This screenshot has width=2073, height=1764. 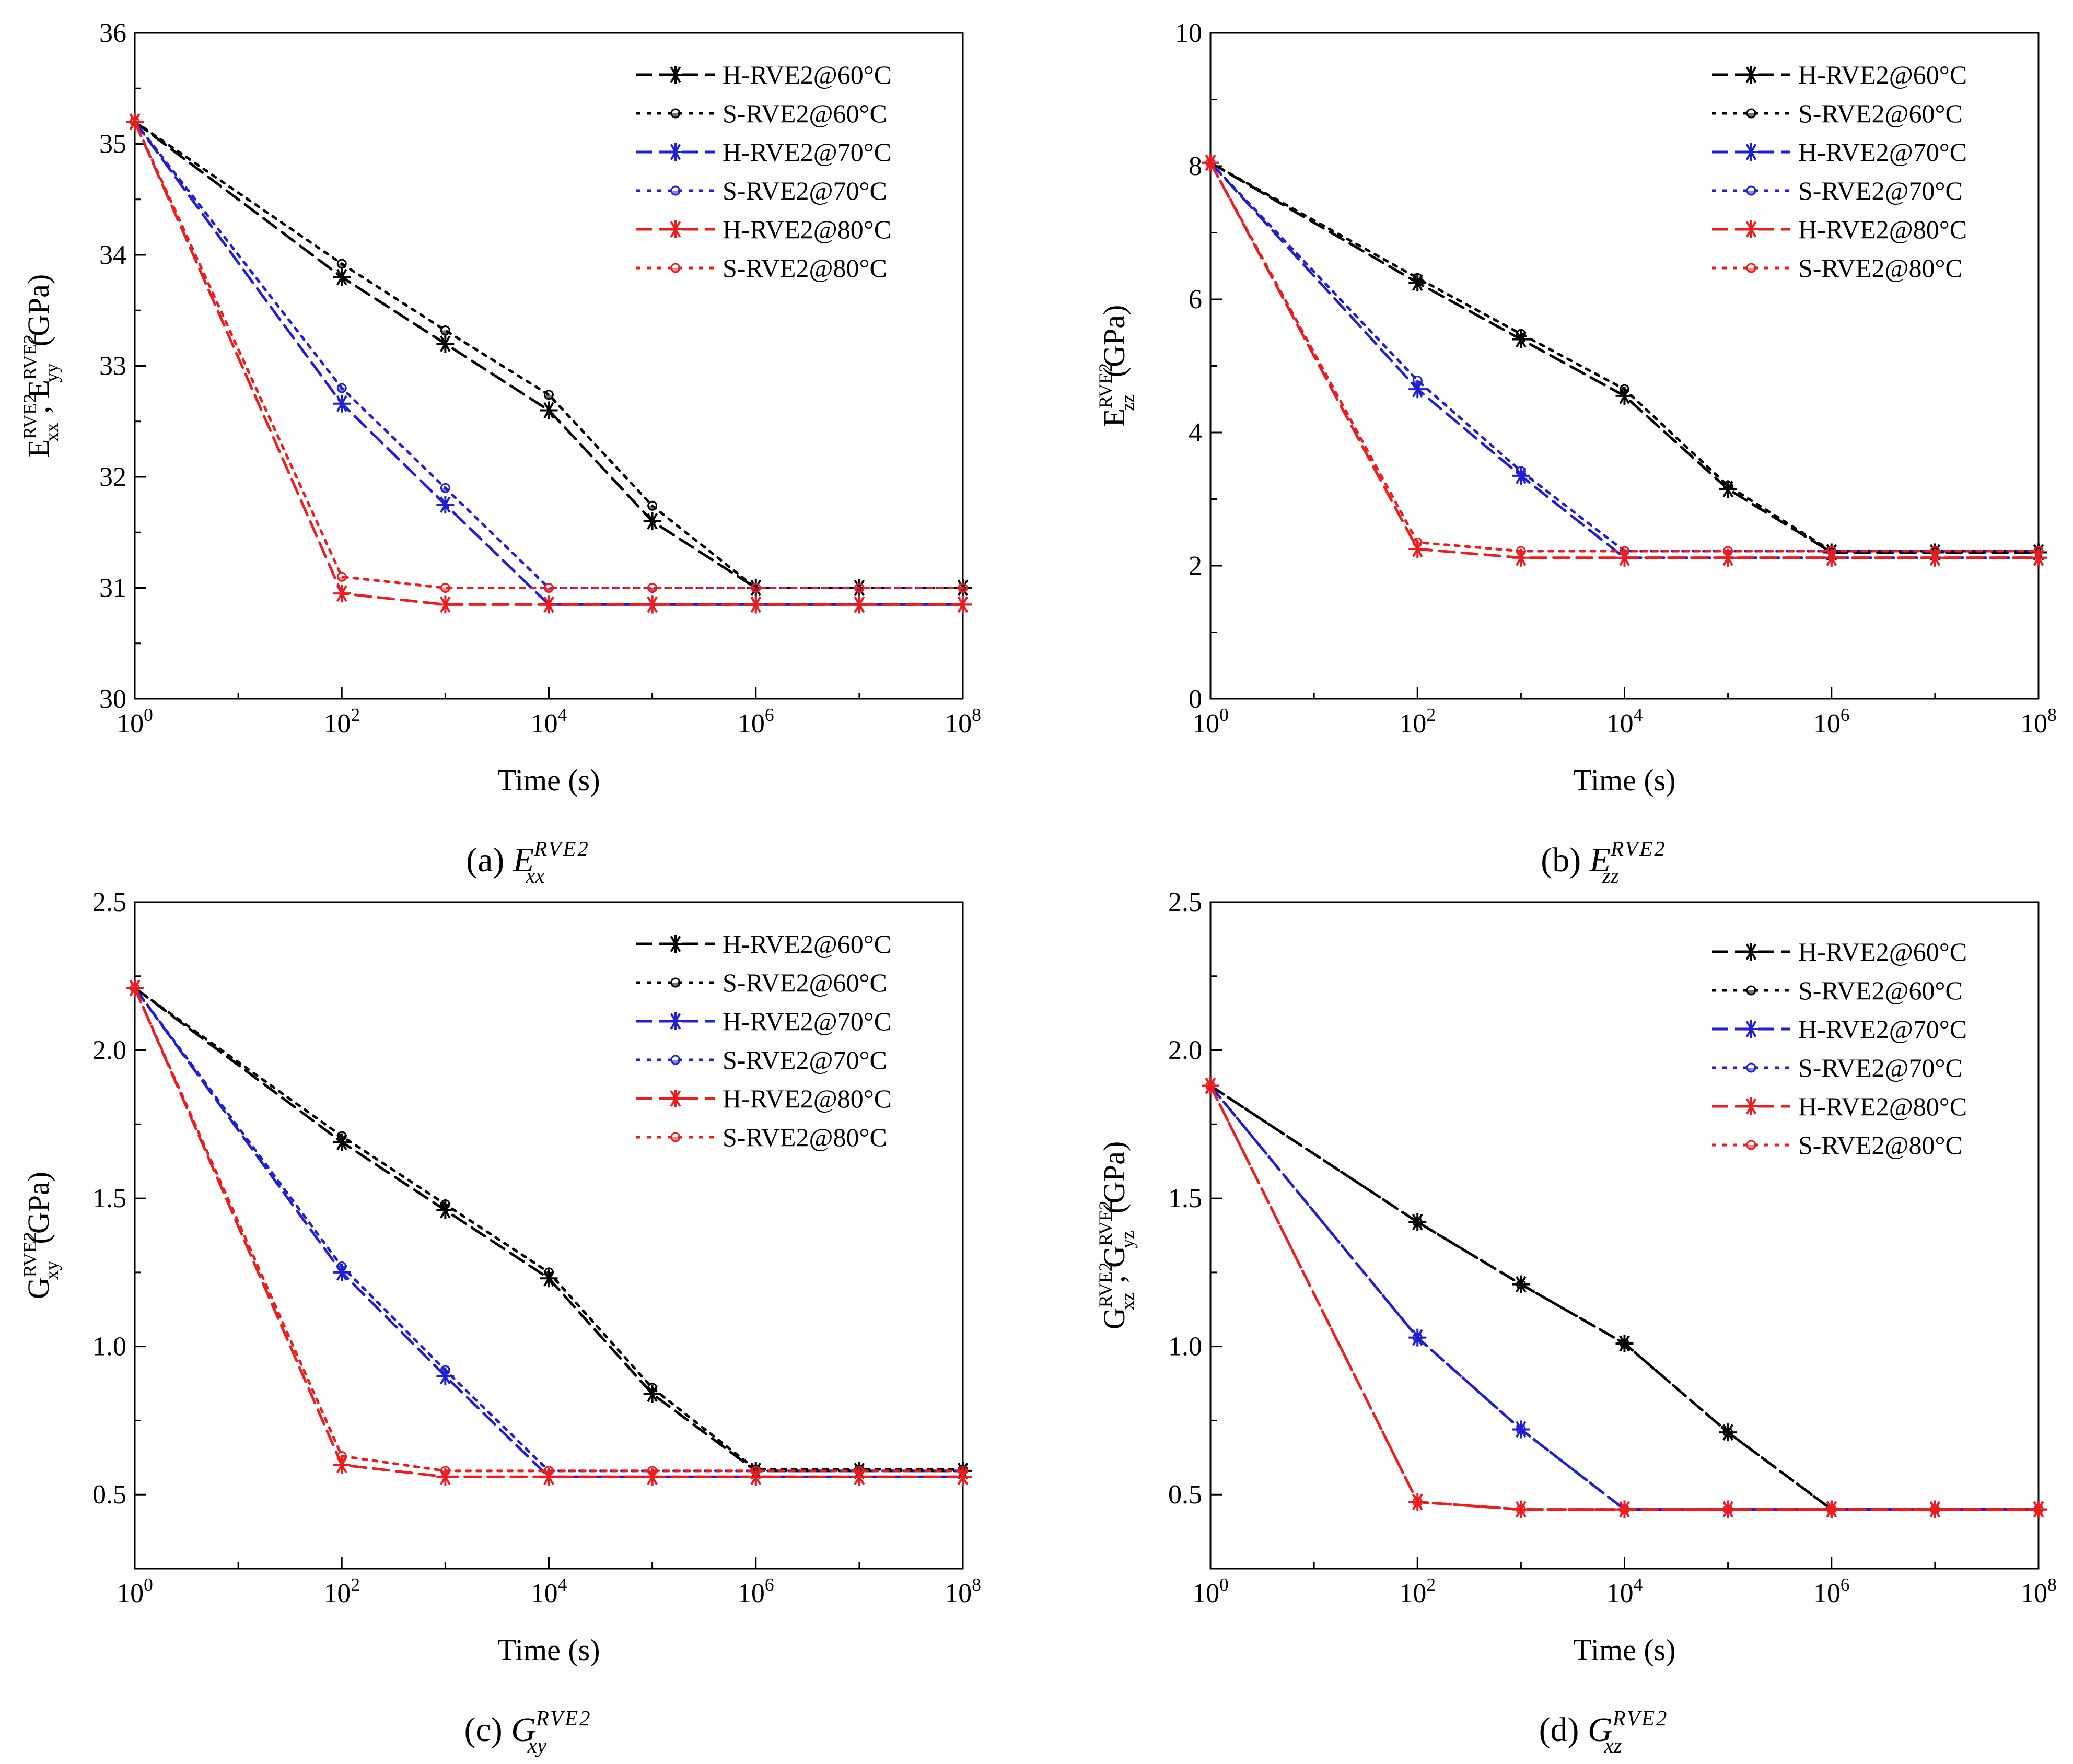 What do you see at coordinates (1418, 722) in the screenshot?
I see `x-tick-label: 10²` at bounding box center [1418, 722].